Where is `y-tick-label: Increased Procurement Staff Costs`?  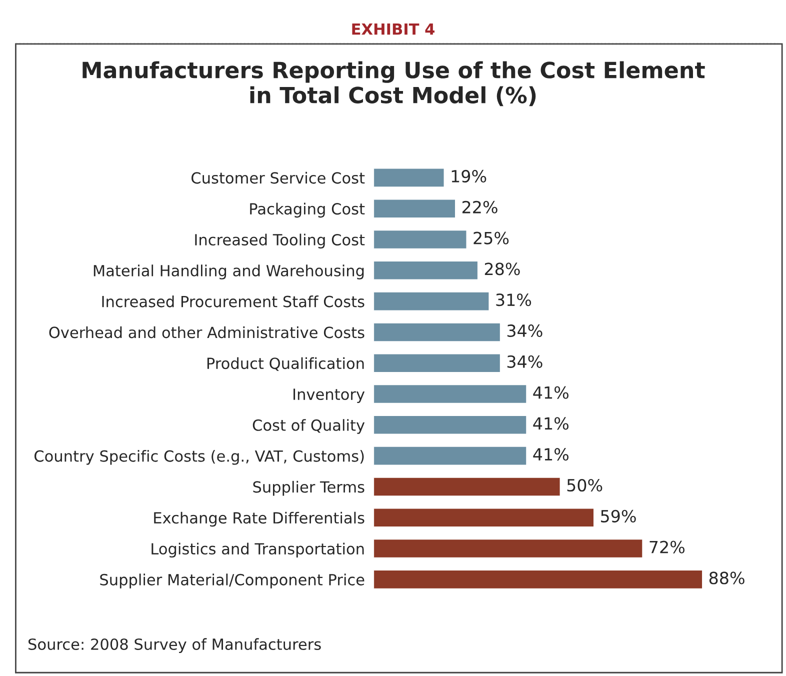
y-tick-label: Increased Procurement Staff Costs is located at coordinates (233, 302).